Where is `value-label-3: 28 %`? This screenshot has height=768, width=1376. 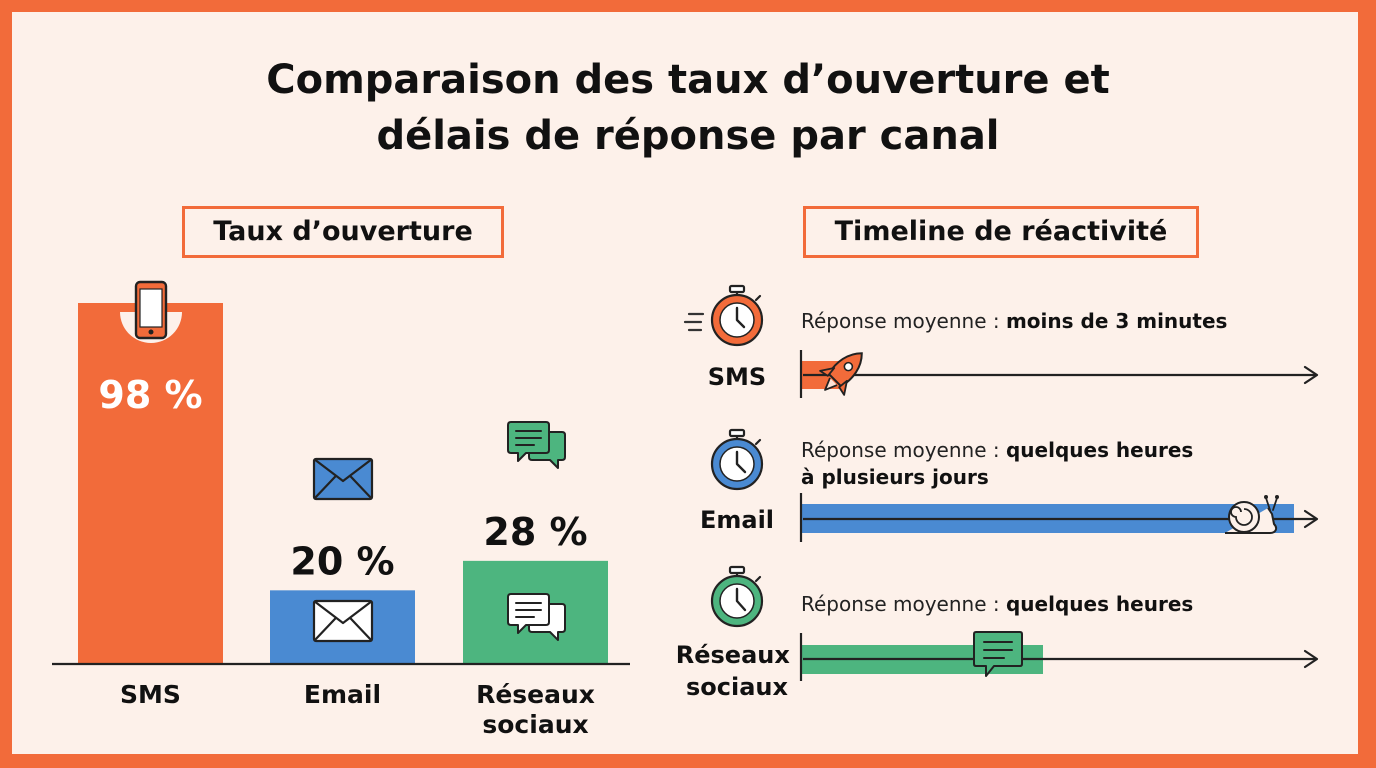
value-label-3: 28 % is located at coordinates (535, 532).